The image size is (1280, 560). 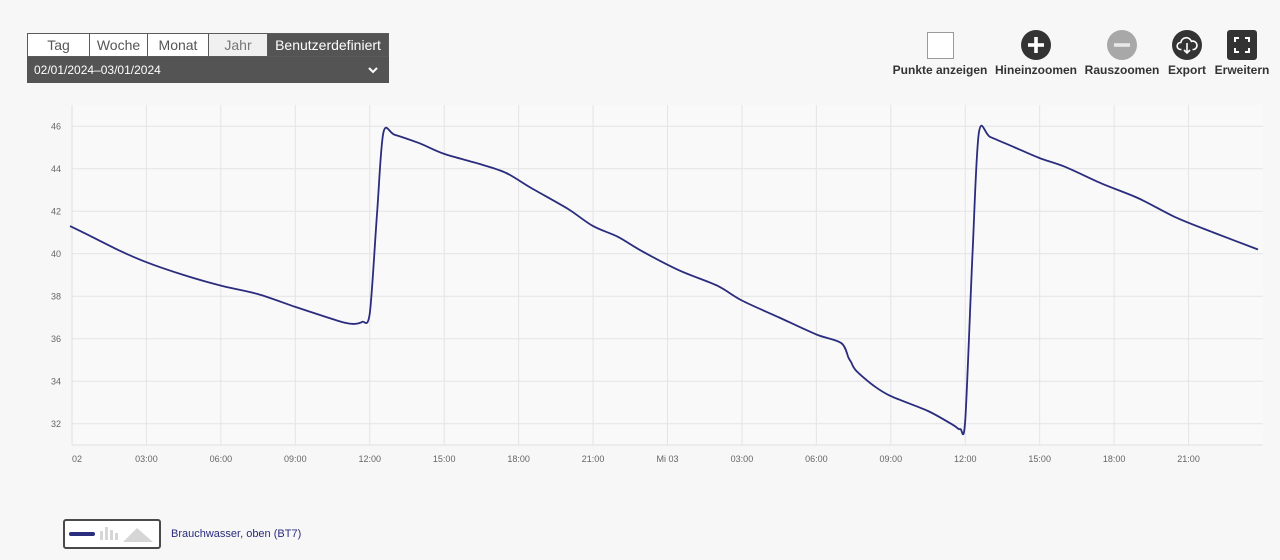 I want to click on zoom-out-button: Rauszoomen, so click(x=1122, y=53).